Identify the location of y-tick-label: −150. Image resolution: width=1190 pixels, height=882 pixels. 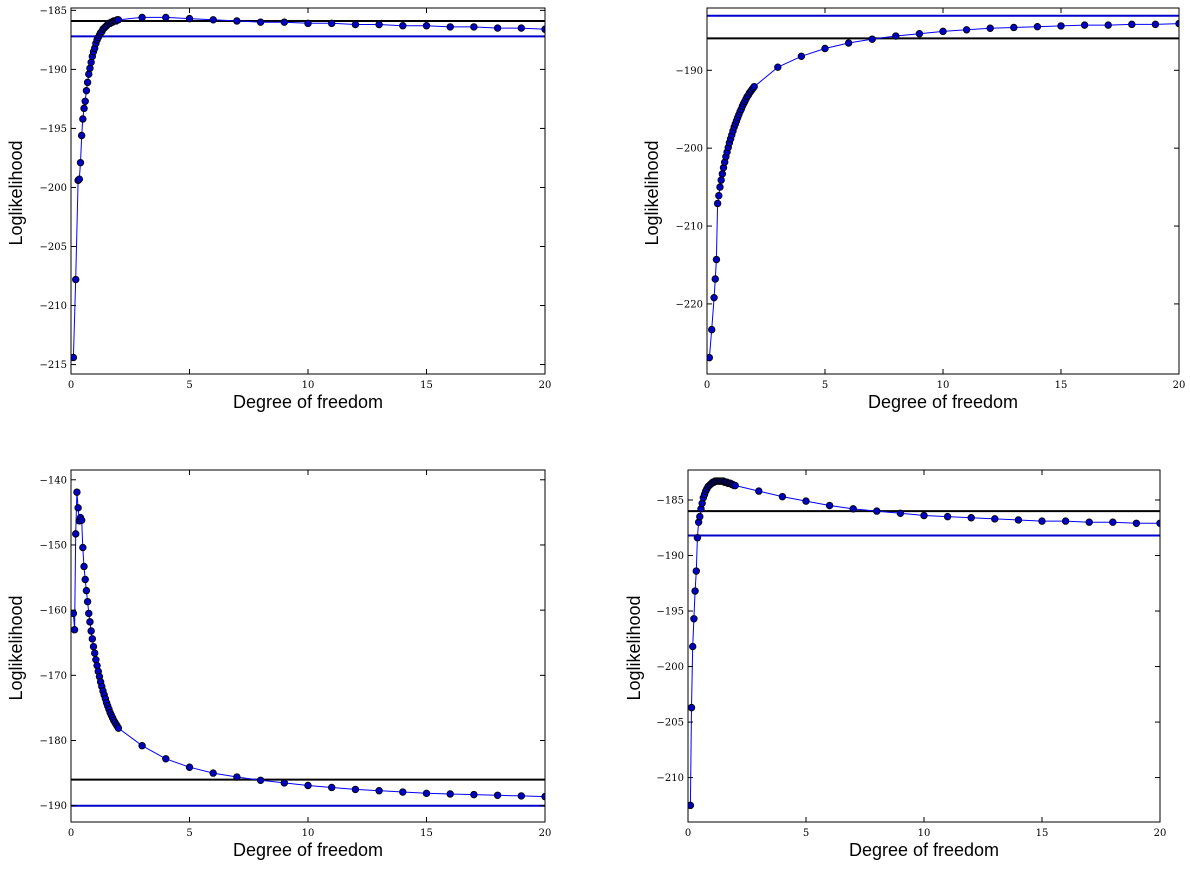
(53, 545).